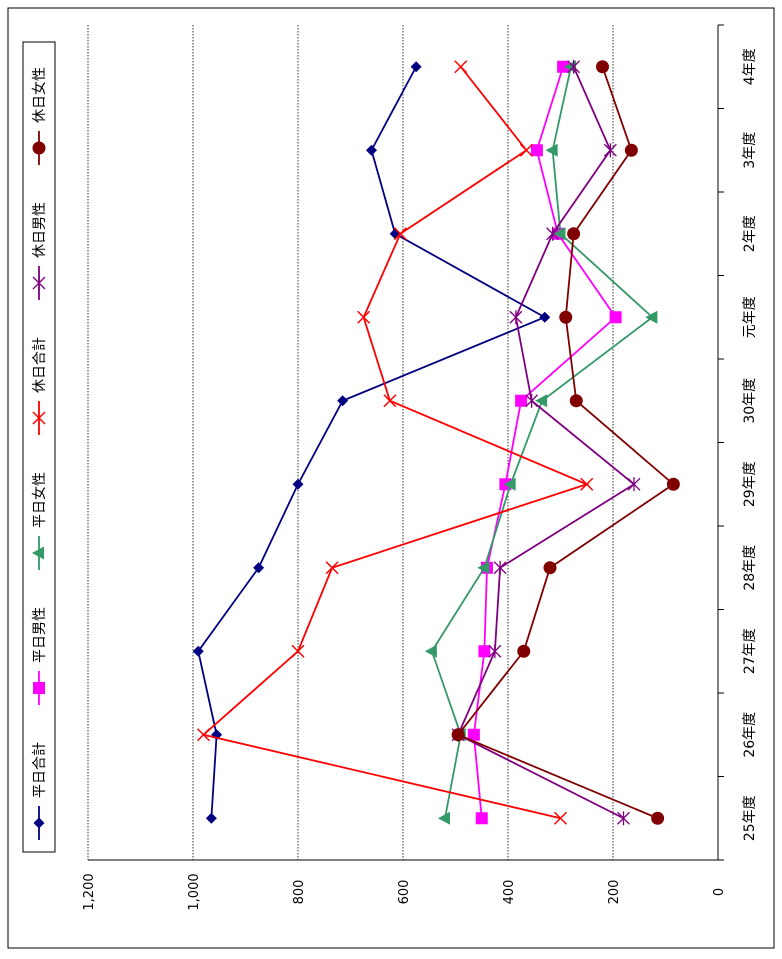 Image resolution: width=782 pixels, height=959 pixels. What do you see at coordinates (750, 818) in the screenshot?
I see `category-tick-label: 25年度` at bounding box center [750, 818].